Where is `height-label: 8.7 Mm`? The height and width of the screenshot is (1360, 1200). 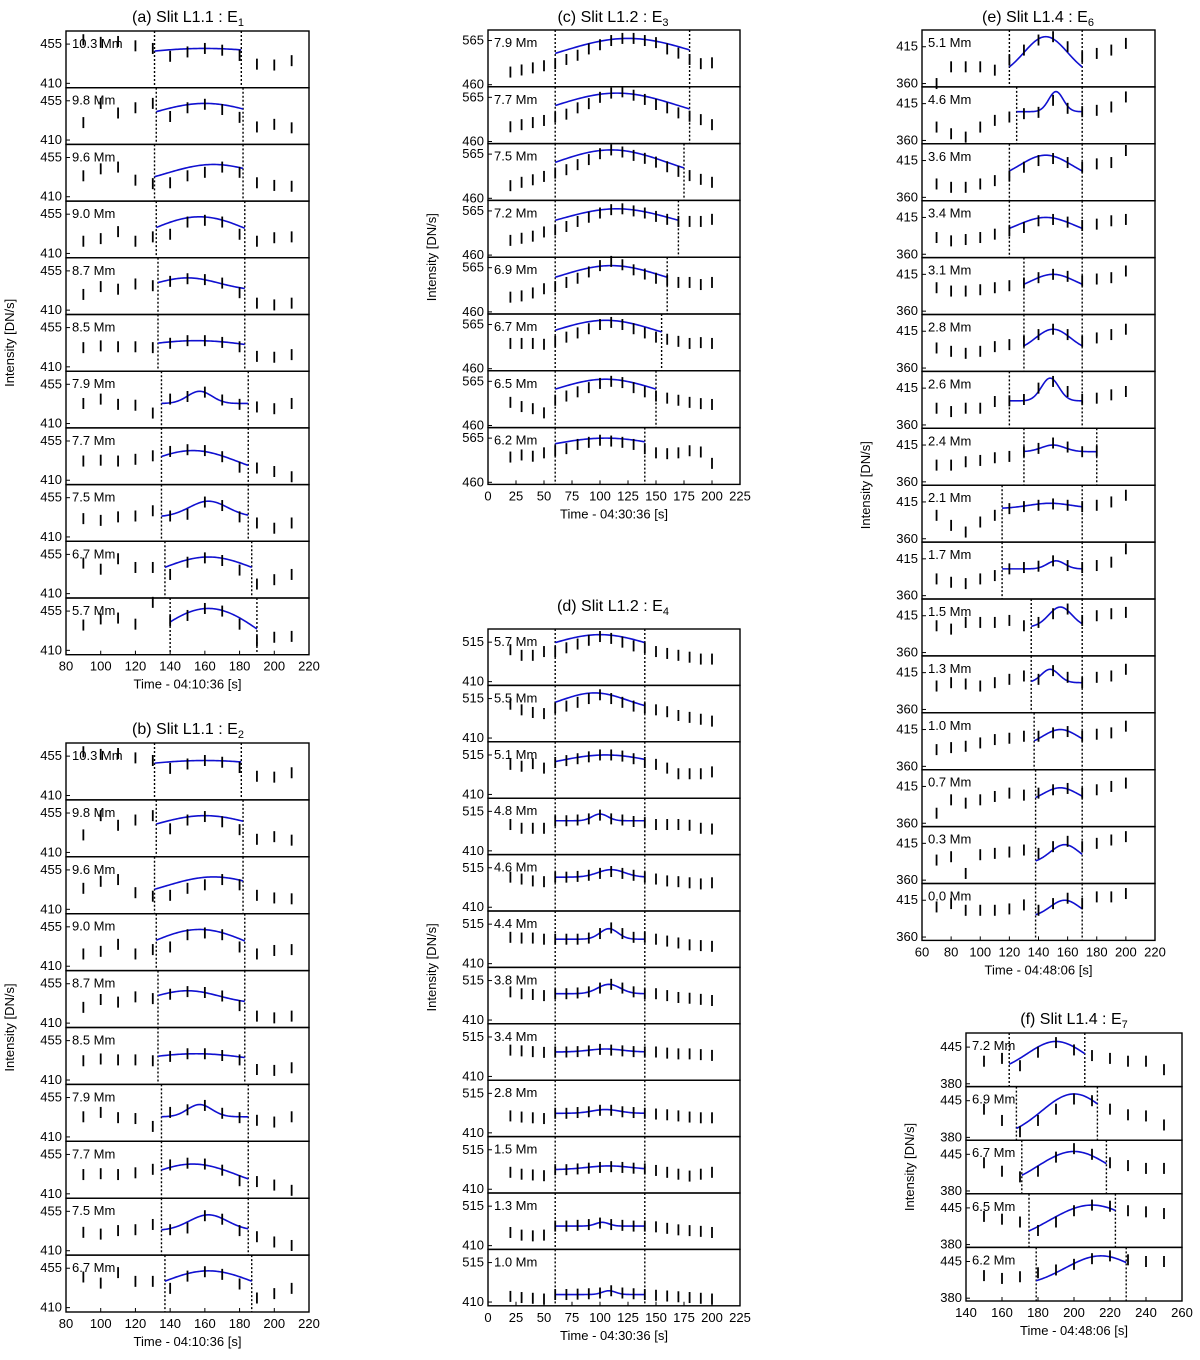 height-label: 8.7 Mm is located at coordinates (93, 983).